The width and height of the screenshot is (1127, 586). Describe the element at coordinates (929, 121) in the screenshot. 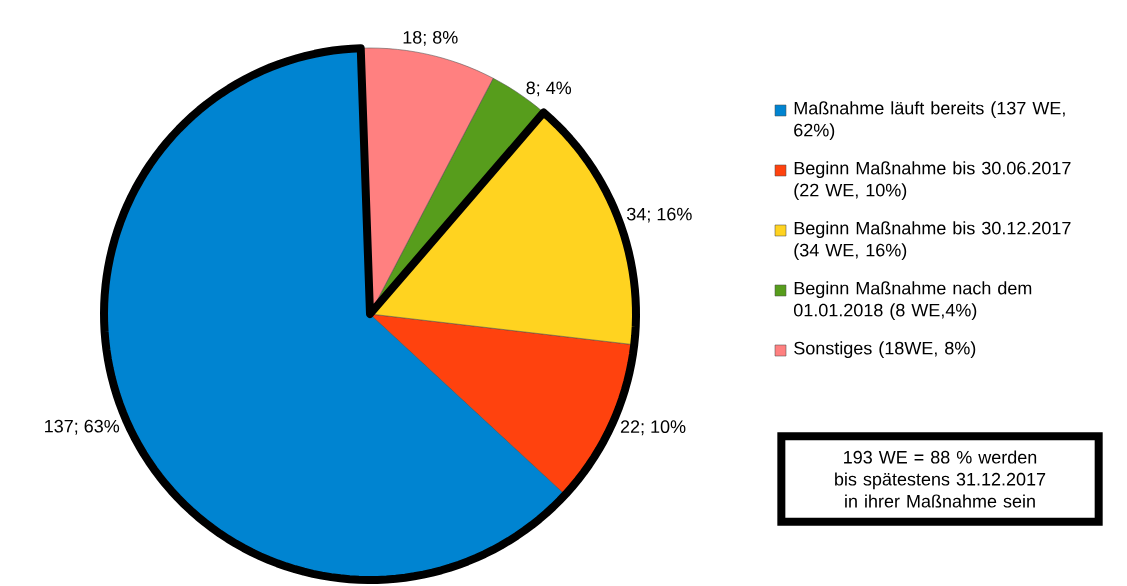

I see `legend-label: Maßnahme läuft bereits (137 WE, 62%)` at that location.